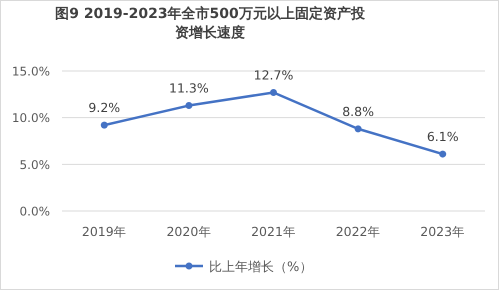 The image size is (499, 290). I want to click on data-label: 9.2%, so click(104, 108).